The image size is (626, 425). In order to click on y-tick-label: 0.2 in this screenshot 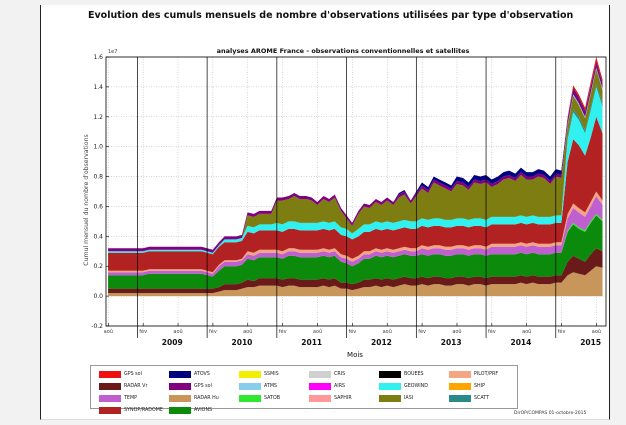, I will do `click(98, 266)`.